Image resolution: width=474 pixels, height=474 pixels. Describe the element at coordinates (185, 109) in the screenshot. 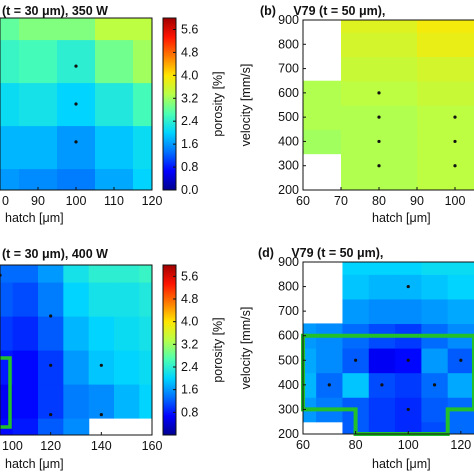

I see `colorbar-top-ticks: 0.0 0.8 1.6 2.4 3.2 4.0 4.8 5.6` at that location.